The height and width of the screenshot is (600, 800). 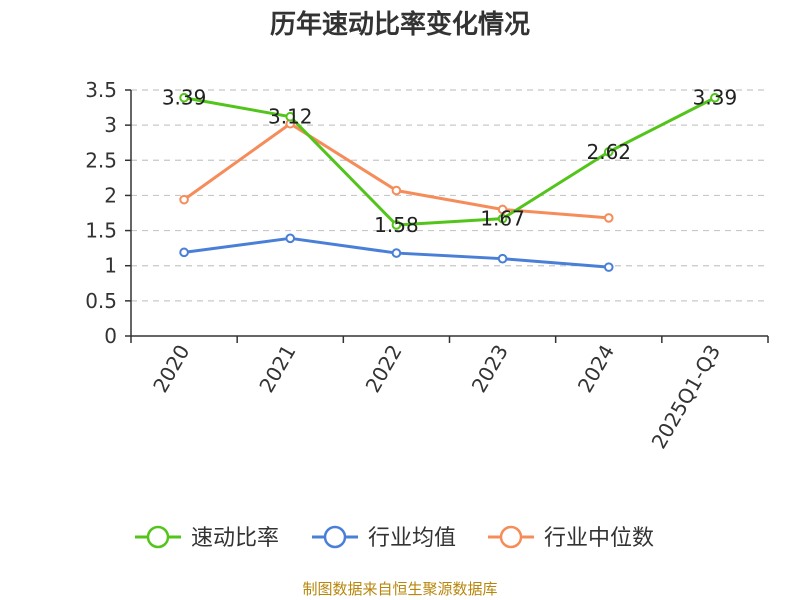 I want to click on data-label: 1.67, so click(x=502, y=219).